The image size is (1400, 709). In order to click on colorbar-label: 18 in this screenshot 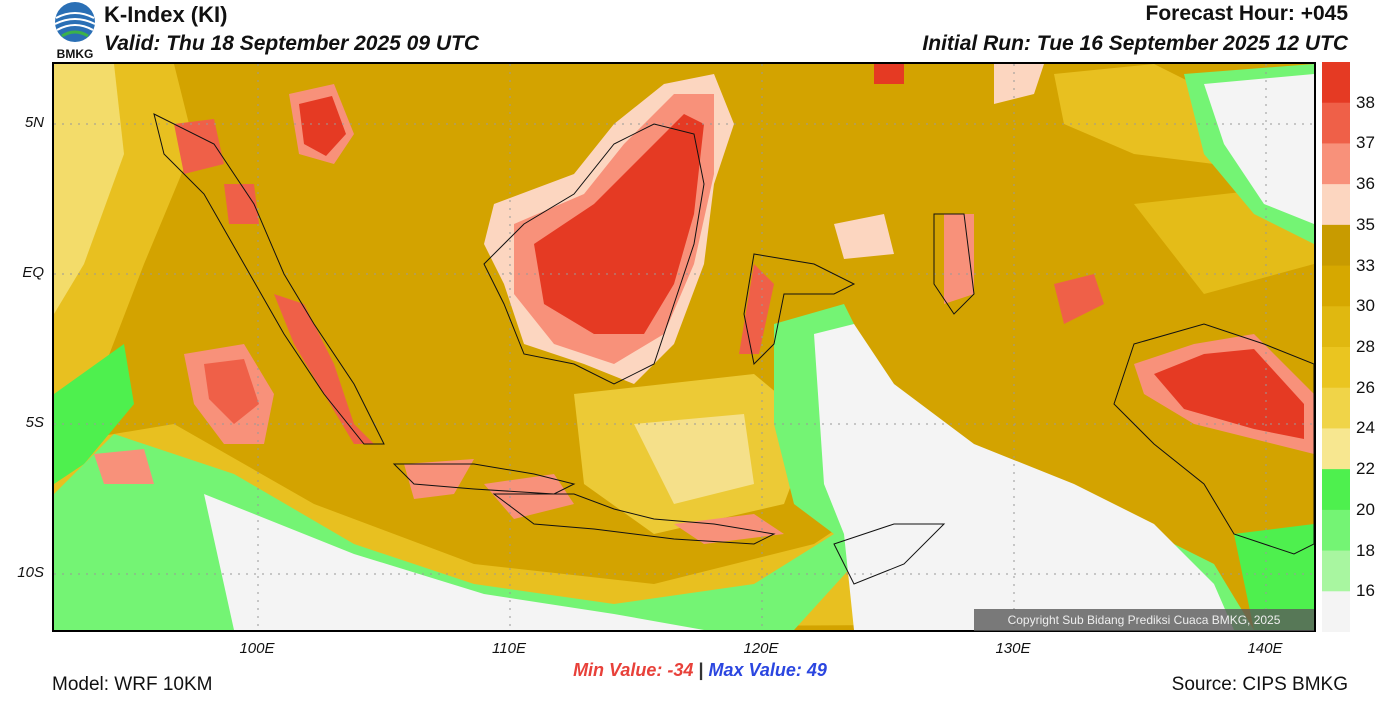, I will do `click(1365, 550)`.